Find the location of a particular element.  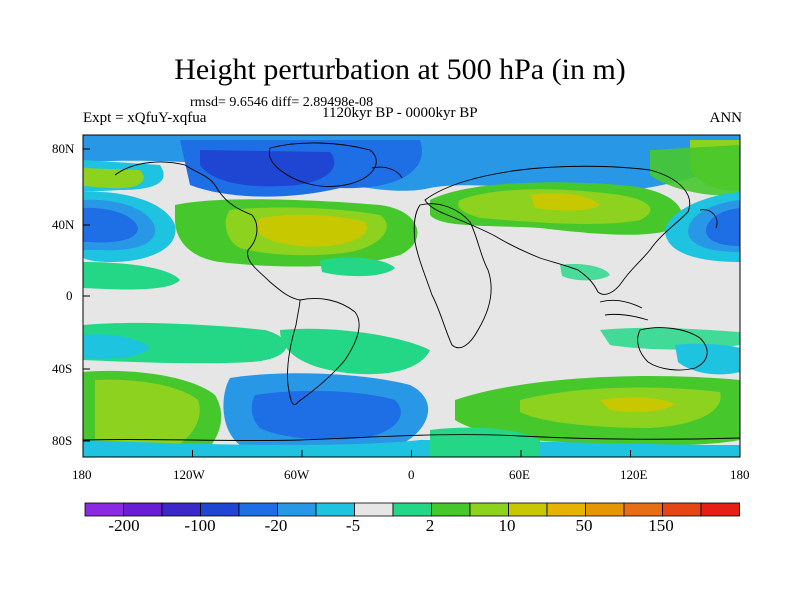

lon-tick-180w: 180 is located at coordinates (82, 474).